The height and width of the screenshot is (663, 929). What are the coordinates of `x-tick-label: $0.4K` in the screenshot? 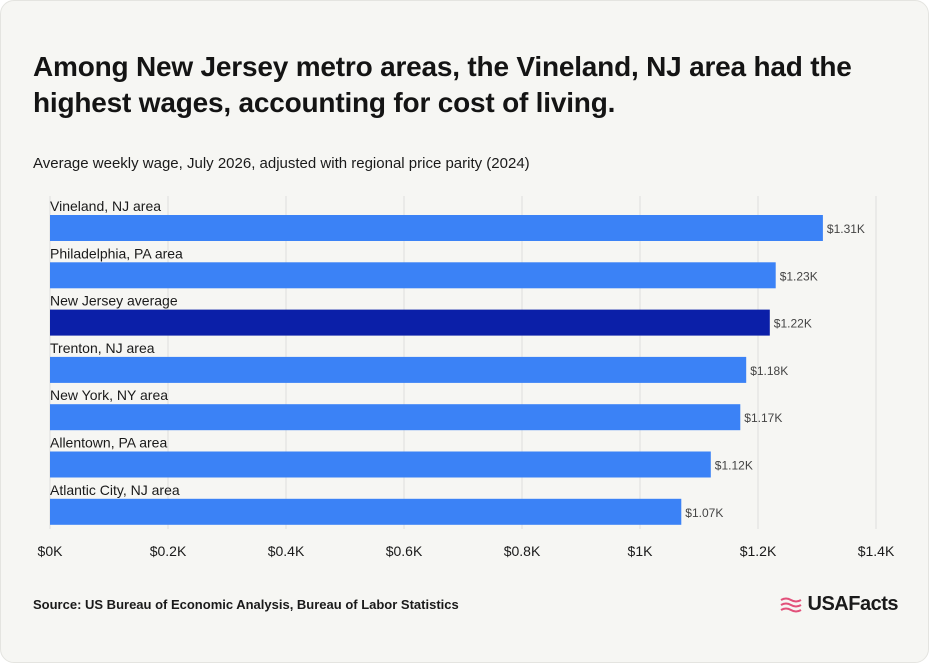 It's located at (286, 551).